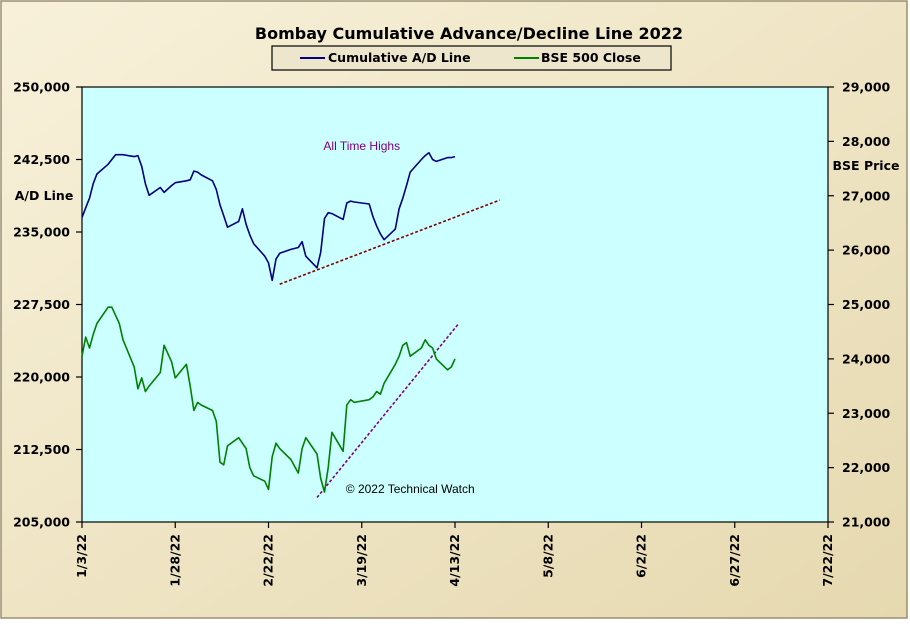 The width and height of the screenshot is (910, 626). Describe the element at coordinates (399, 57) in the screenshot. I see `legend-label-ad-line: Cumulative A/D Line` at that location.